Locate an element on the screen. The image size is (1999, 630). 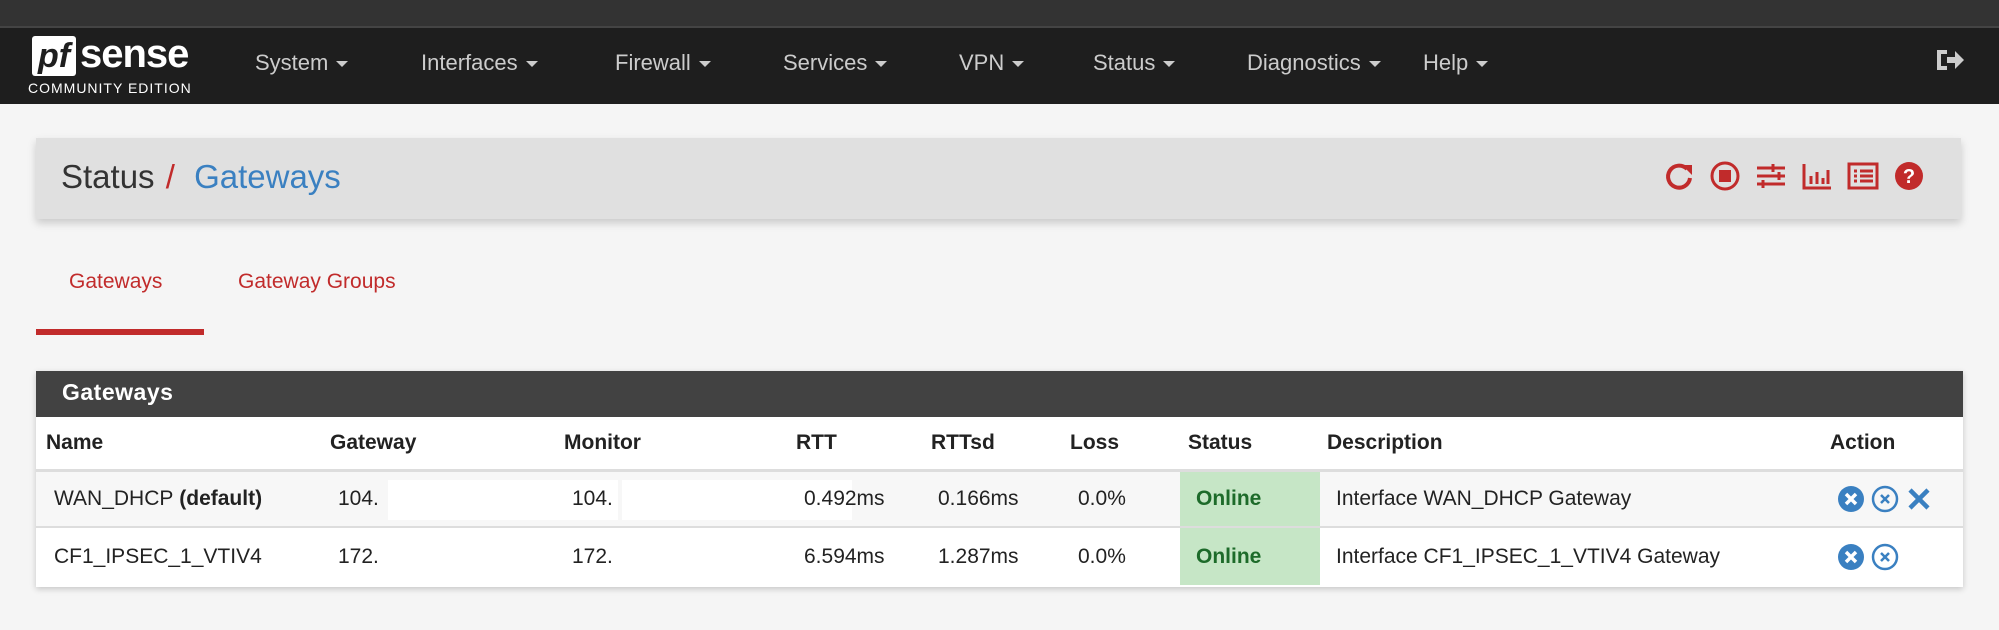
gateway-address: 104. is located at coordinates (358, 498).